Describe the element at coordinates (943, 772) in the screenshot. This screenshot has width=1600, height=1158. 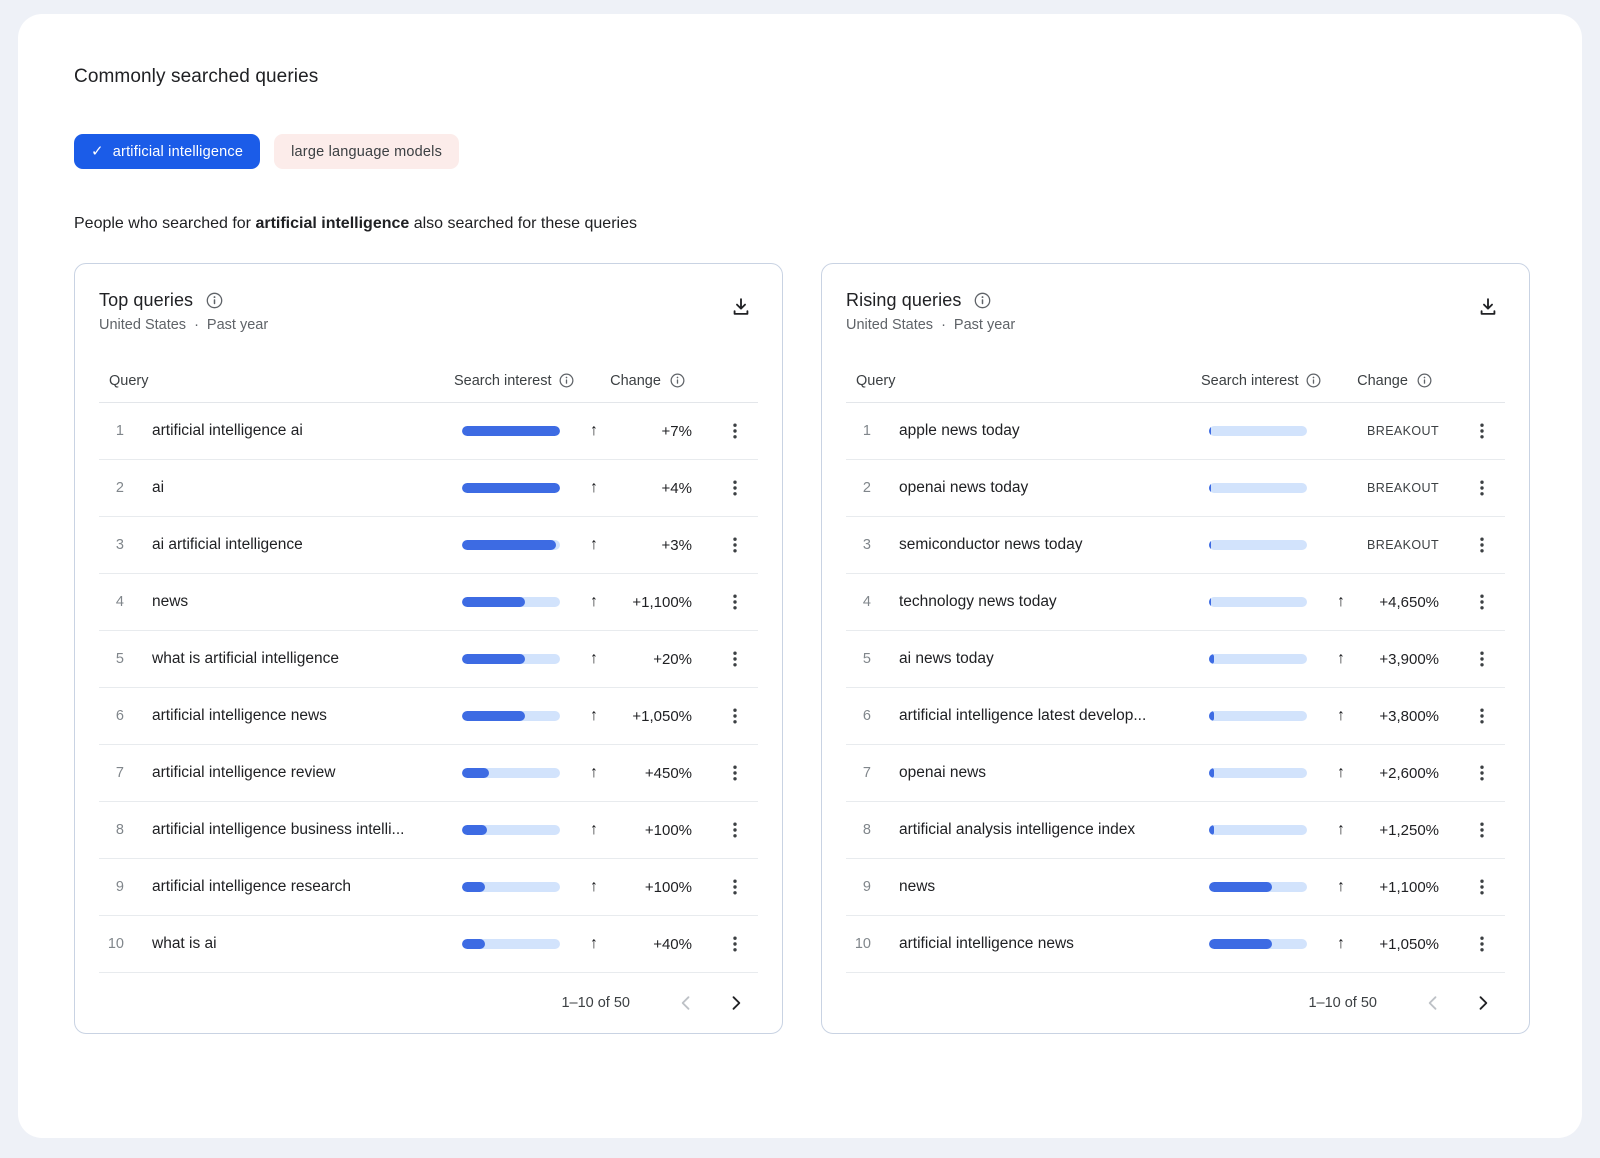
I see `row-query: openai news` at that location.